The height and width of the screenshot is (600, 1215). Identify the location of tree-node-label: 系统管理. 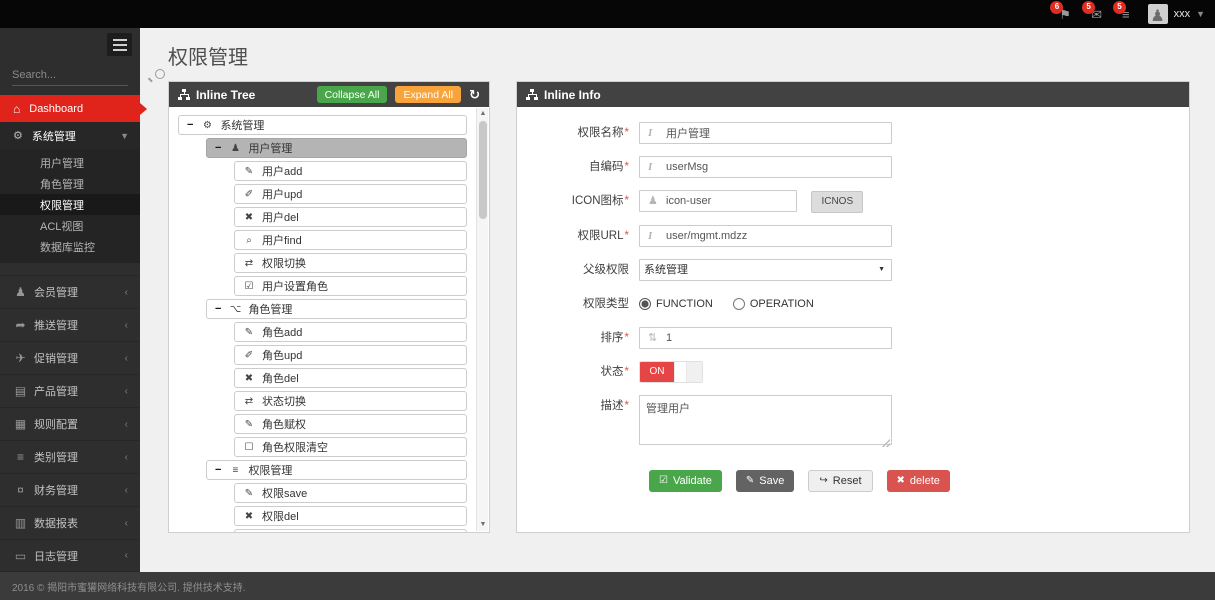
(242, 126).